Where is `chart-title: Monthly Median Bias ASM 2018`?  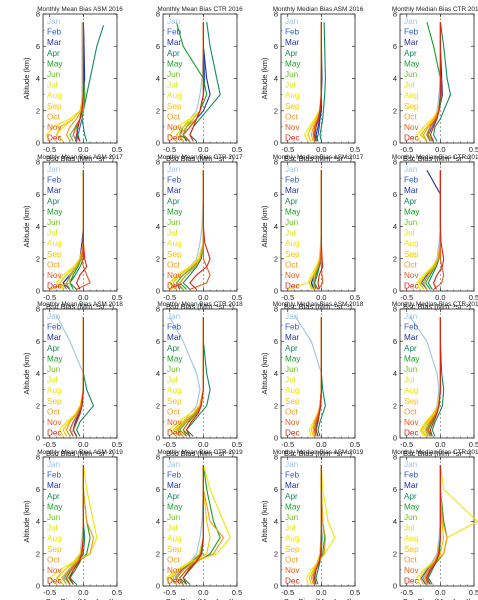 chart-title: Monthly Median Bias ASM 2018 is located at coordinates (318, 304).